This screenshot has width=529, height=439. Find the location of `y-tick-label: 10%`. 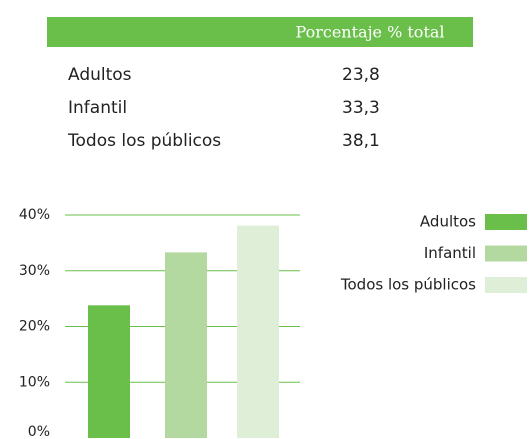

y-tick-label: 10% is located at coordinates (34, 382).